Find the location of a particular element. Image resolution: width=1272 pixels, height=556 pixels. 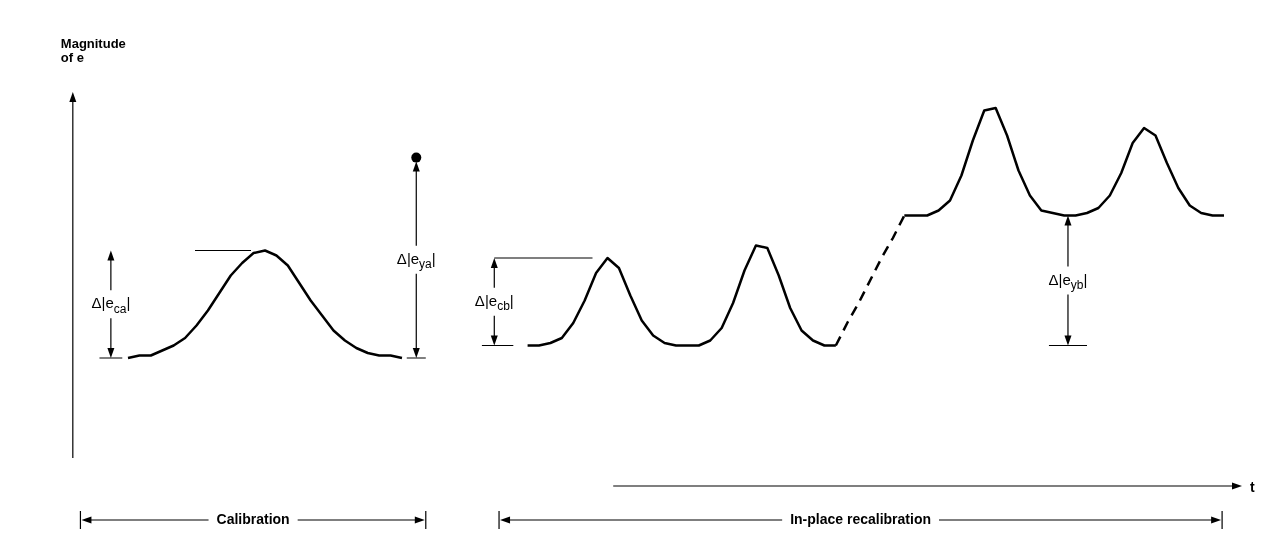

y-axis-title: Magnitude of e is located at coordinates (93, 50).